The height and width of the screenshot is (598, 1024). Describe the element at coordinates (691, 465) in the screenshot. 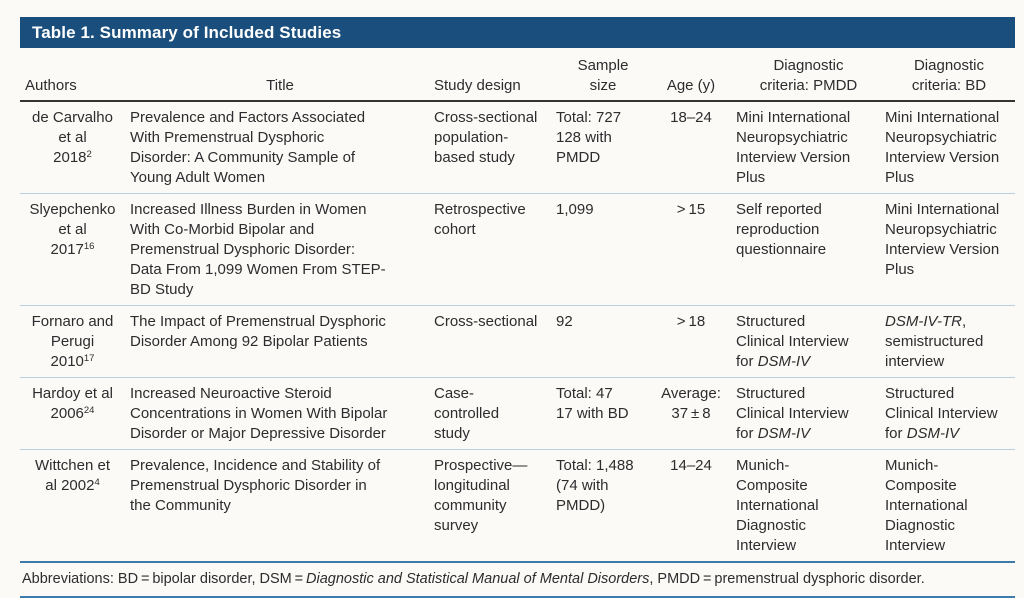

I see `cell-age: 14–24` at that location.